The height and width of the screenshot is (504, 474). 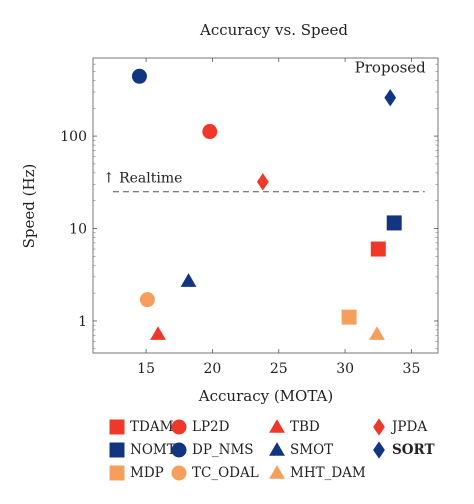 What do you see at coordinates (345, 369) in the screenshot?
I see `x-tick-label: 30` at bounding box center [345, 369].